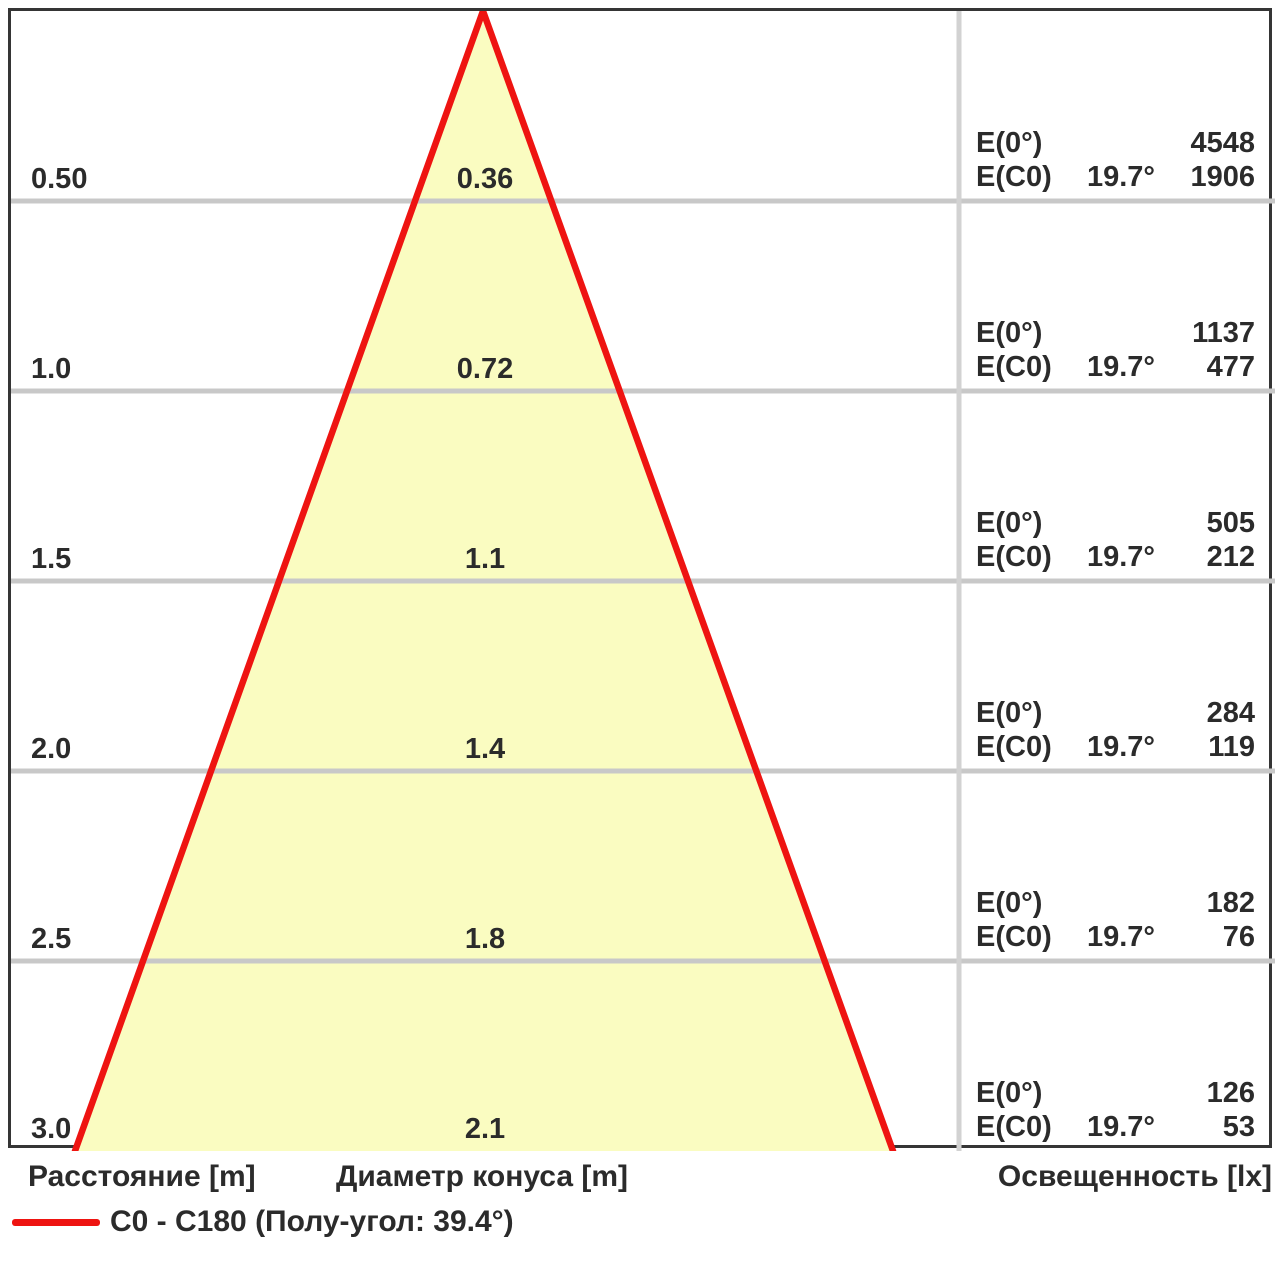  Describe the element at coordinates (485, 559) in the screenshot. I see `cone-diameter-label: 1.1` at that location.